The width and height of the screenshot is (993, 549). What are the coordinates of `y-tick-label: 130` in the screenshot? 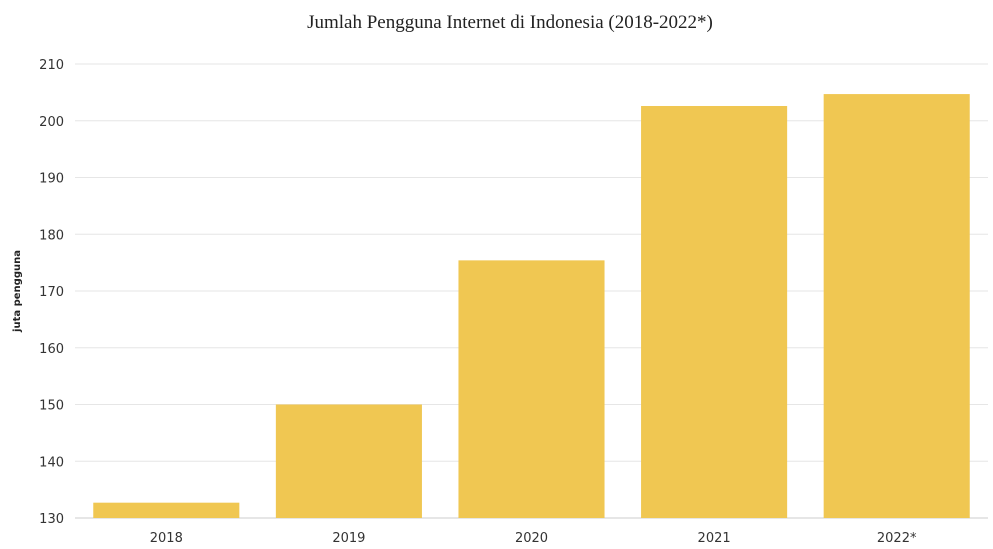 It's located at (51, 519).